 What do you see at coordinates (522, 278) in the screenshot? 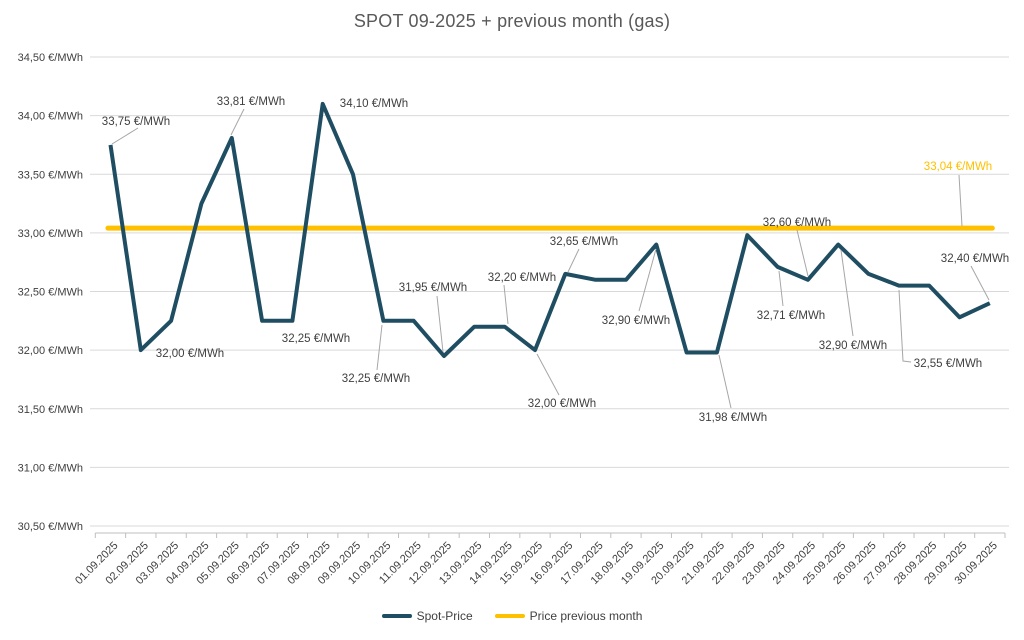
I see `data-label: 32,20 €/MWh` at bounding box center [522, 278].